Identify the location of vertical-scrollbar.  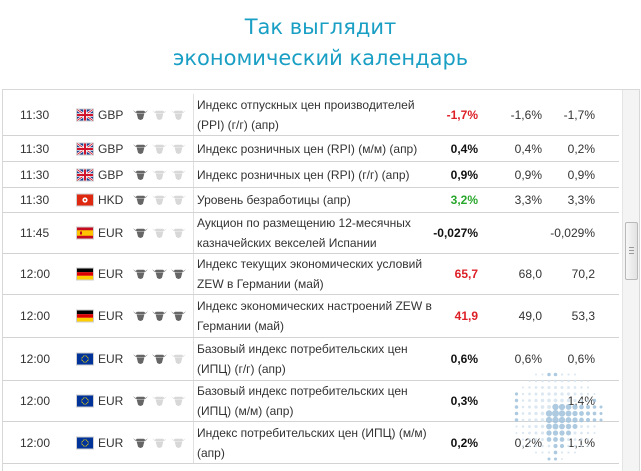
(630, 280).